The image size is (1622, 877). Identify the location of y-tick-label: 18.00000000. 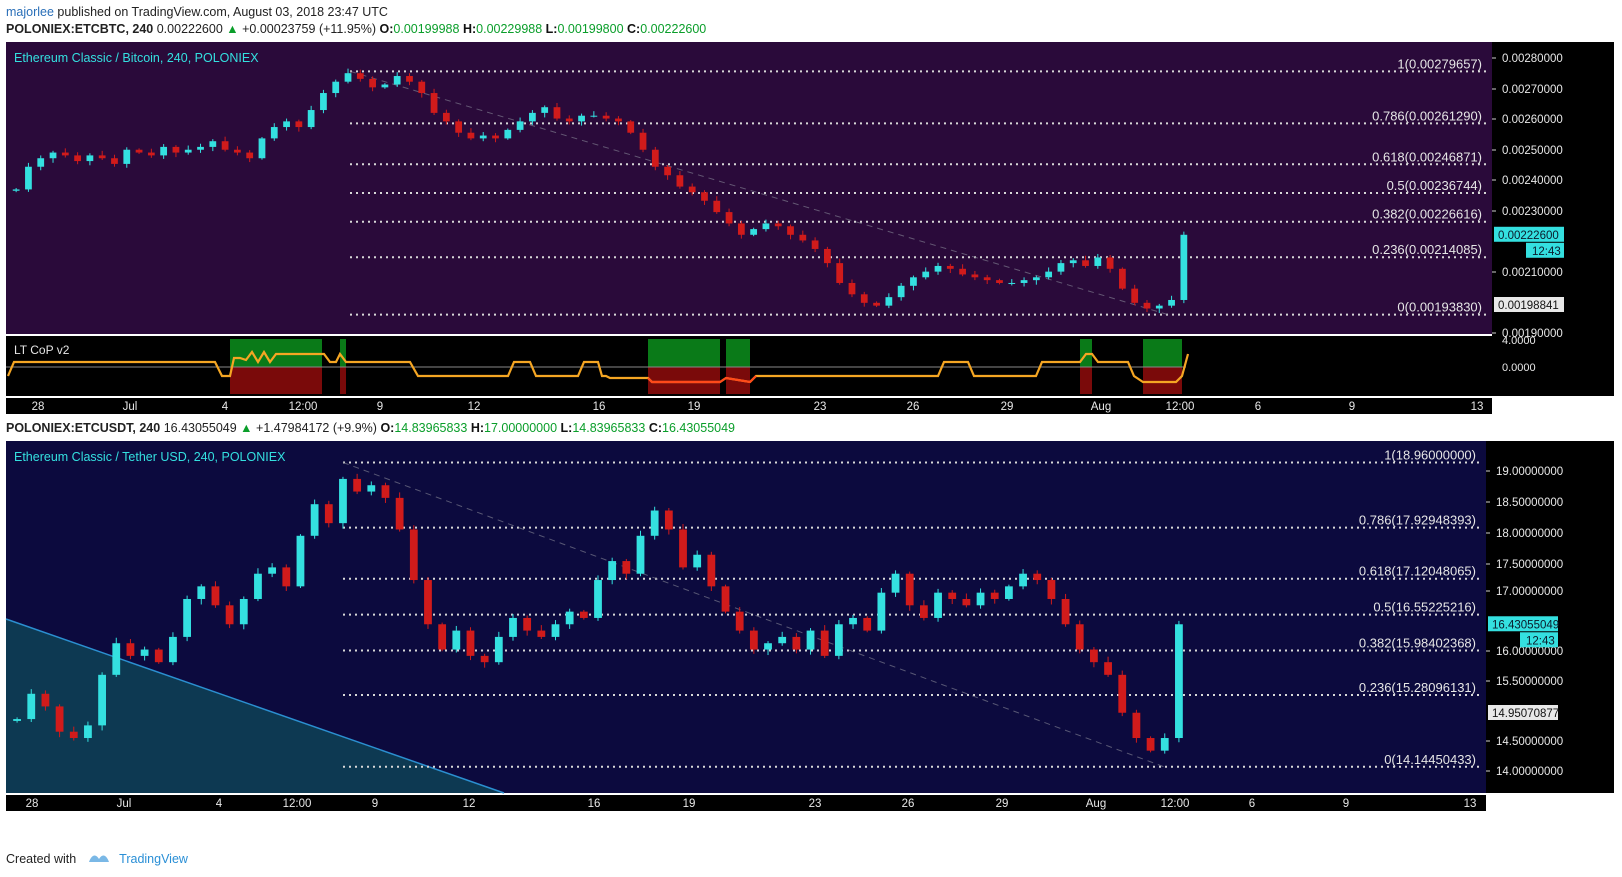
(1529, 534).